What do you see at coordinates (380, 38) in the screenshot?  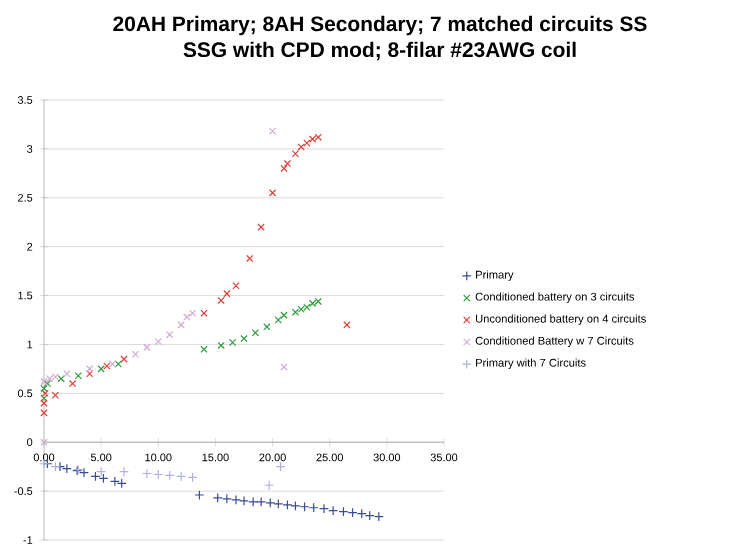 I see `chart-title: 20AH Primary; 8AH Secondary; 7 matched circuits SS SSG with CPD mod; 8-filar #23AWG coil` at bounding box center [380, 38].